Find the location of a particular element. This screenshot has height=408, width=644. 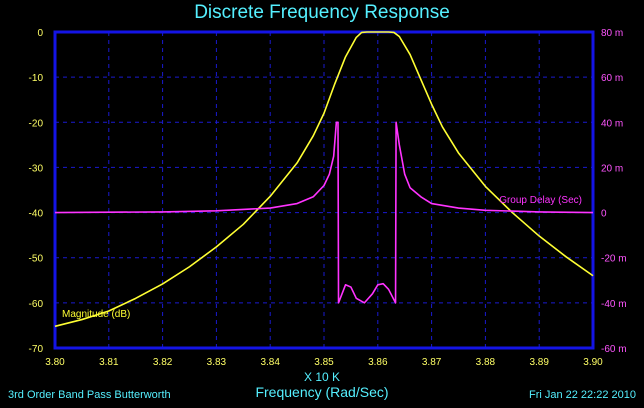

left-axis-tick-label: -40 is located at coordinates (36, 214).